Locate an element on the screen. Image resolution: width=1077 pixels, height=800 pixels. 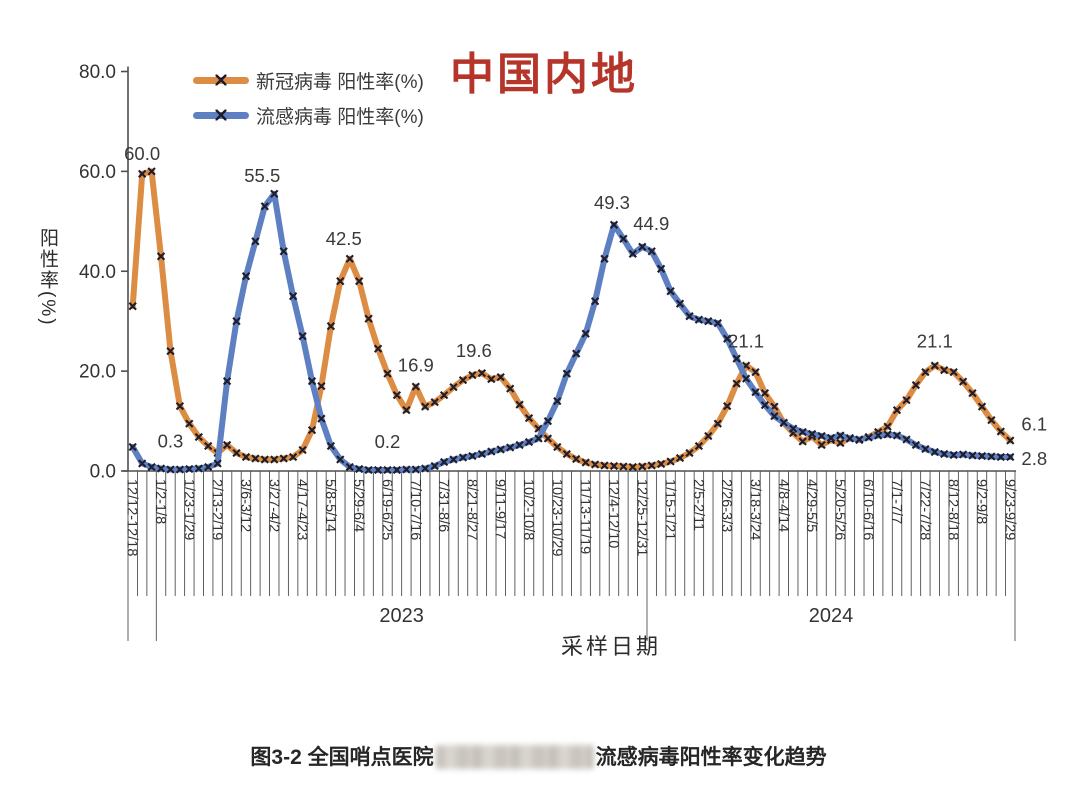
data-label: 6.1 is located at coordinates (1034, 424).